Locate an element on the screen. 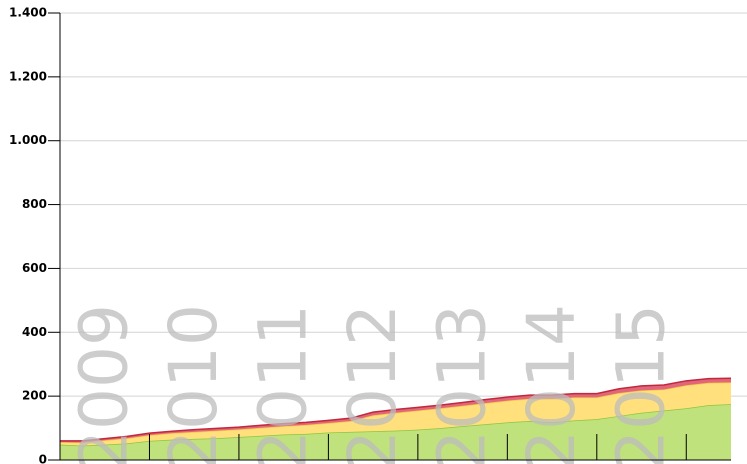  year-label: 2013 is located at coordinates (462, 384).